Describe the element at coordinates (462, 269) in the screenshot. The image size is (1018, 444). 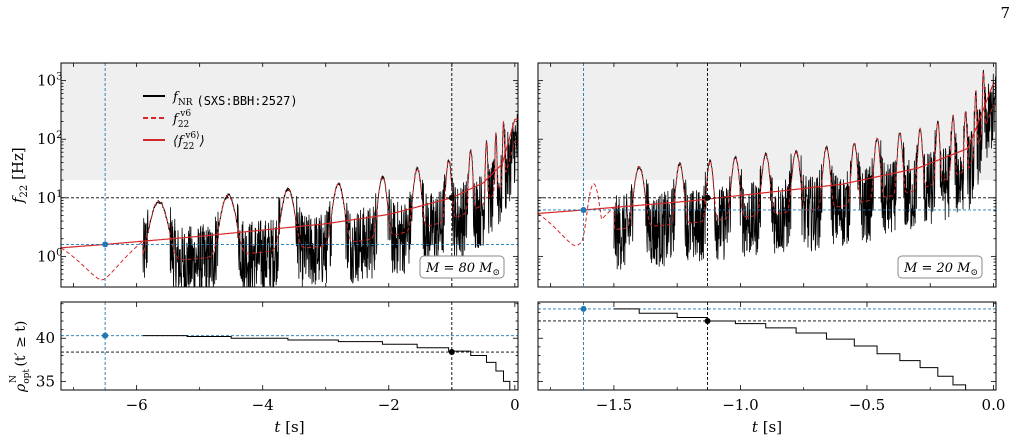
I see `mass-annotation: M = 80 M⊙` at that location.